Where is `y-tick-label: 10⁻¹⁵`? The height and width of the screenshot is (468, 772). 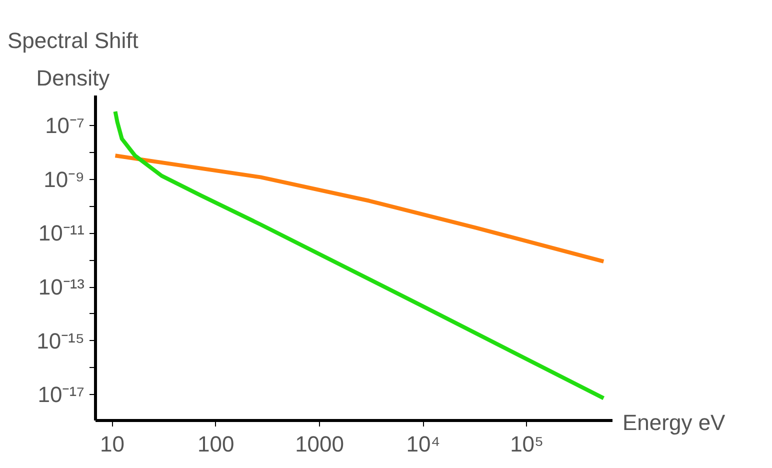 y-tick-label: 10⁻¹⁵ is located at coordinates (60, 341).